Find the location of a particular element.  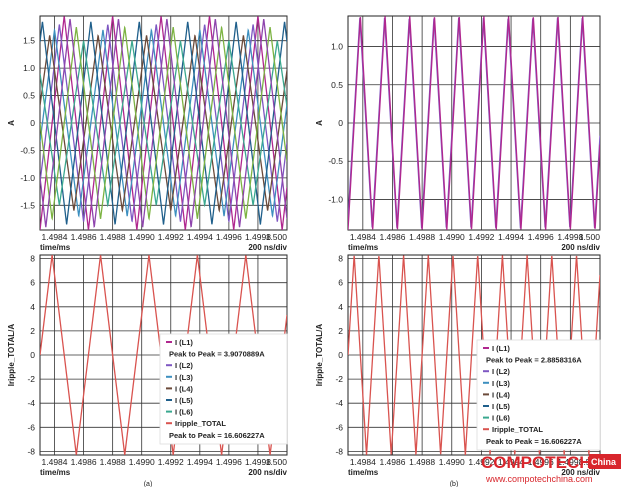

legend-note: Peak to Peak = 3.9070889A is located at coordinates (217, 354).